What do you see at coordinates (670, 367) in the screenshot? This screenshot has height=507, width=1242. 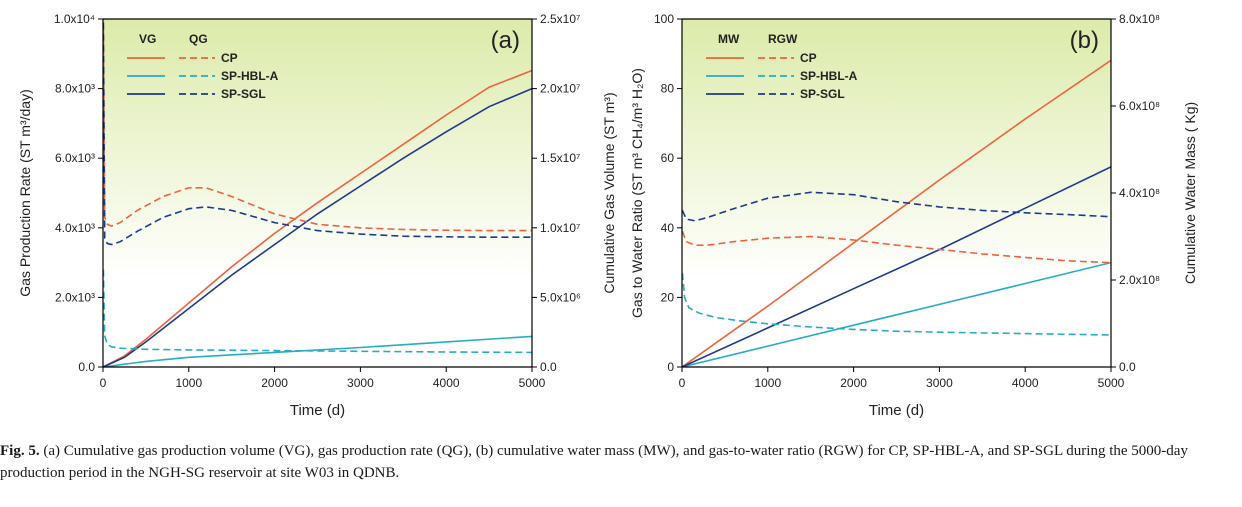 I see `y-left-tick-label: 0` at bounding box center [670, 367].